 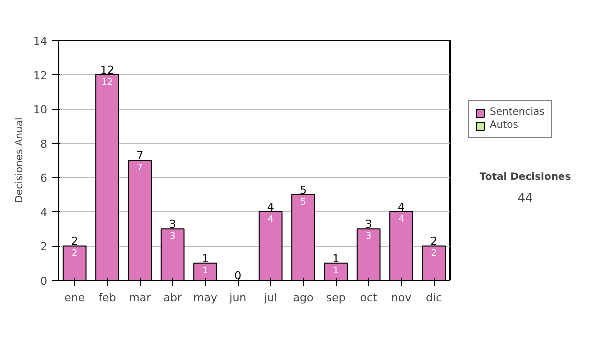 What do you see at coordinates (526, 198) in the screenshot?
I see `text: 44` at bounding box center [526, 198].